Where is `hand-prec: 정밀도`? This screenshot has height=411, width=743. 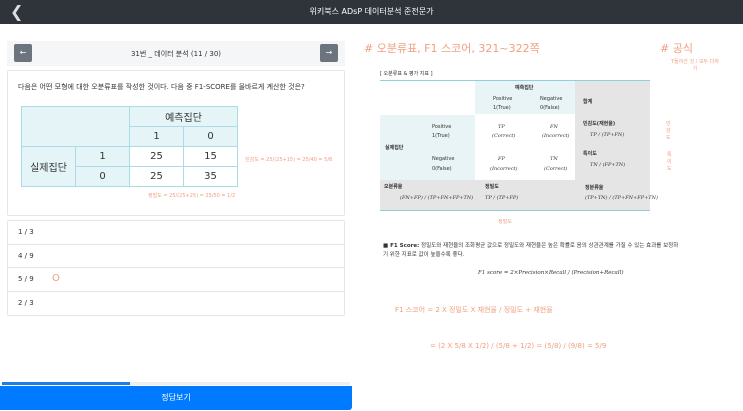 hand-prec: 정밀도 is located at coordinates (505, 222).